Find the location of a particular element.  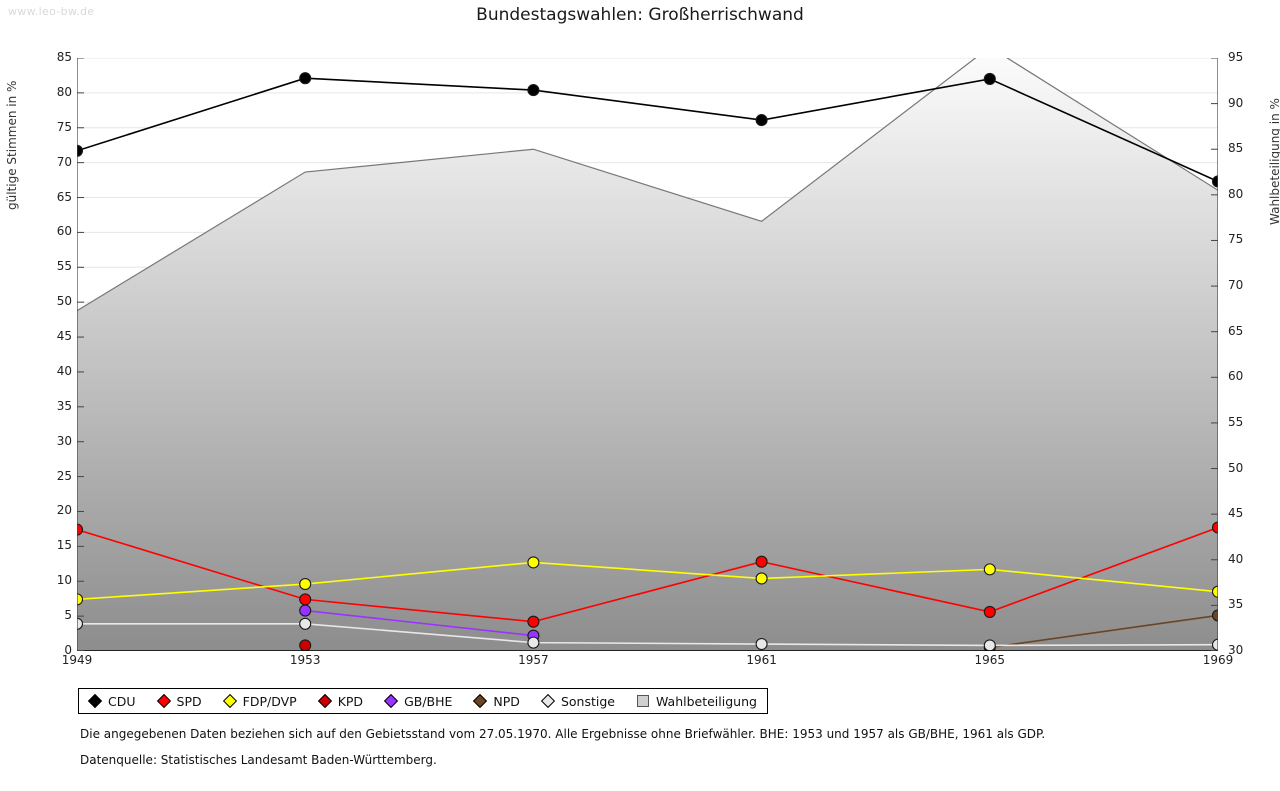

x-tick: 1965 is located at coordinates (990, 660).